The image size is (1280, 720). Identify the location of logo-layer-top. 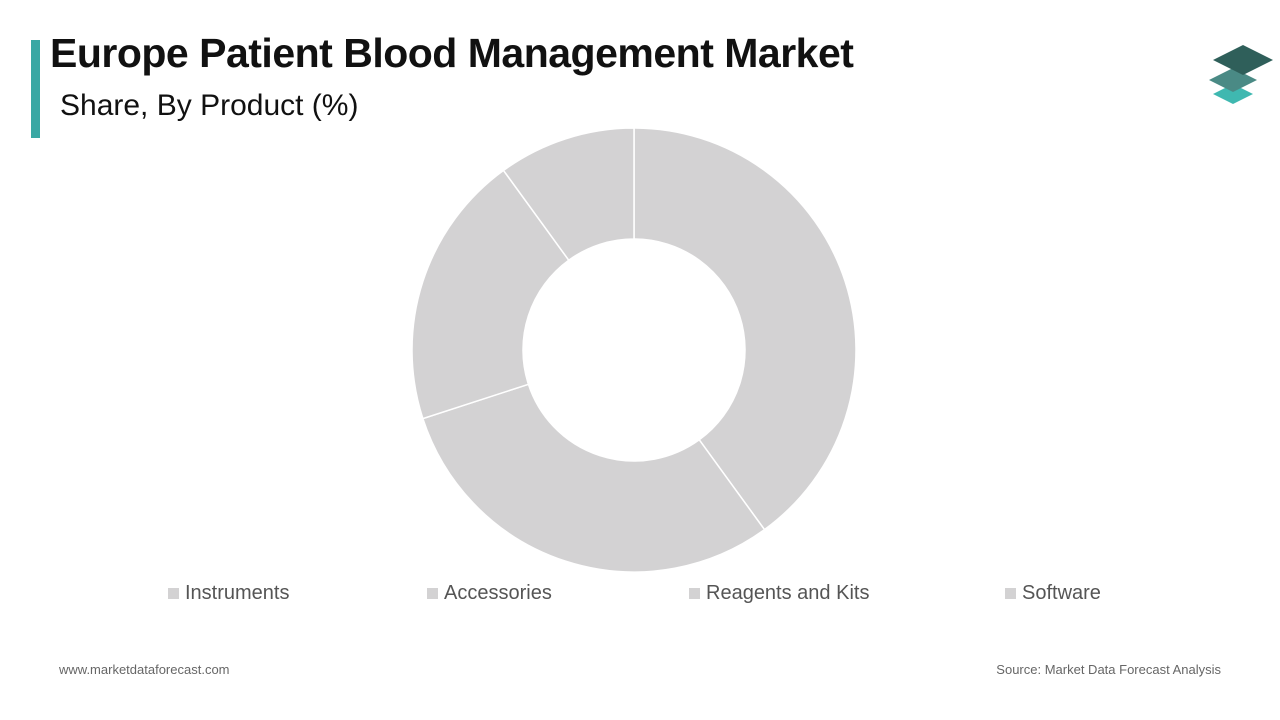
(1243, 60).